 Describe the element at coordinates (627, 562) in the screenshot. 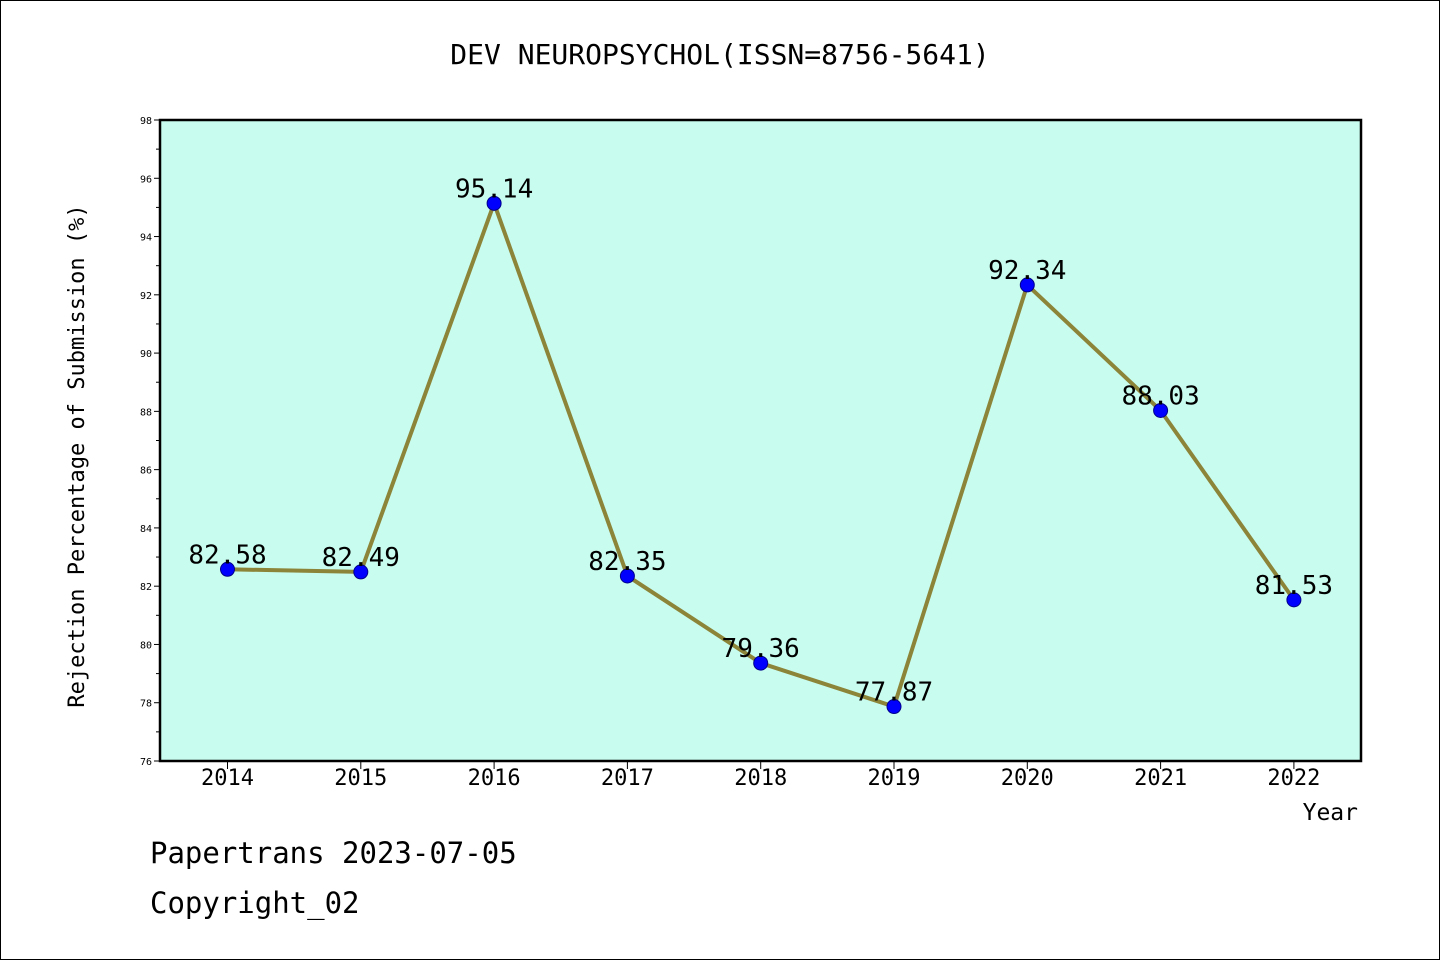

I see `data-label: 82.35` at that location.